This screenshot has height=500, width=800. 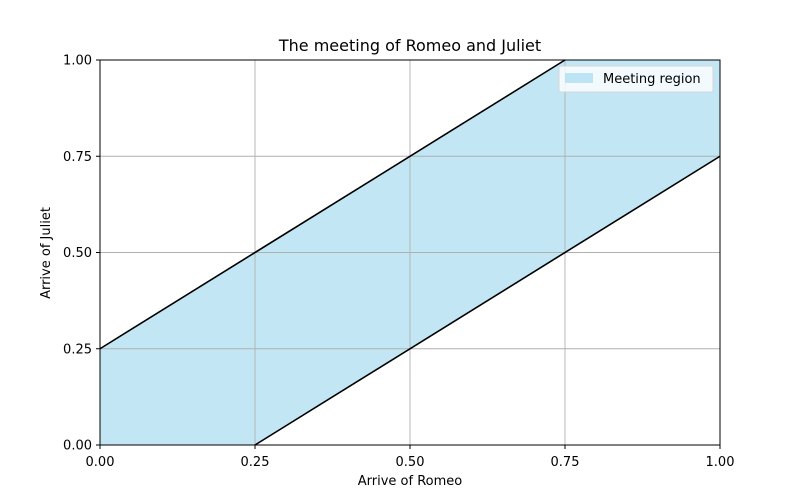 I want to click on y-tick-label: 1.00, so click(x=77, y=61).